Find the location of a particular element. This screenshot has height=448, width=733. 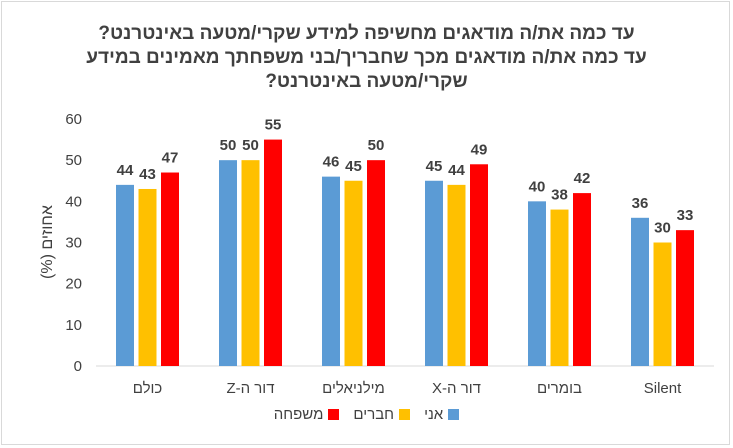

data-label: 30 is located at coordinates (662, 228).